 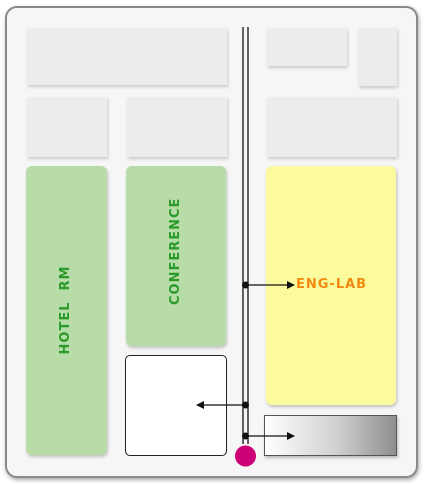 What do you see at coordinates (245, 405) in the screenshot?
I see `junction-dot-empty-room` at bounding box center [245, 405].